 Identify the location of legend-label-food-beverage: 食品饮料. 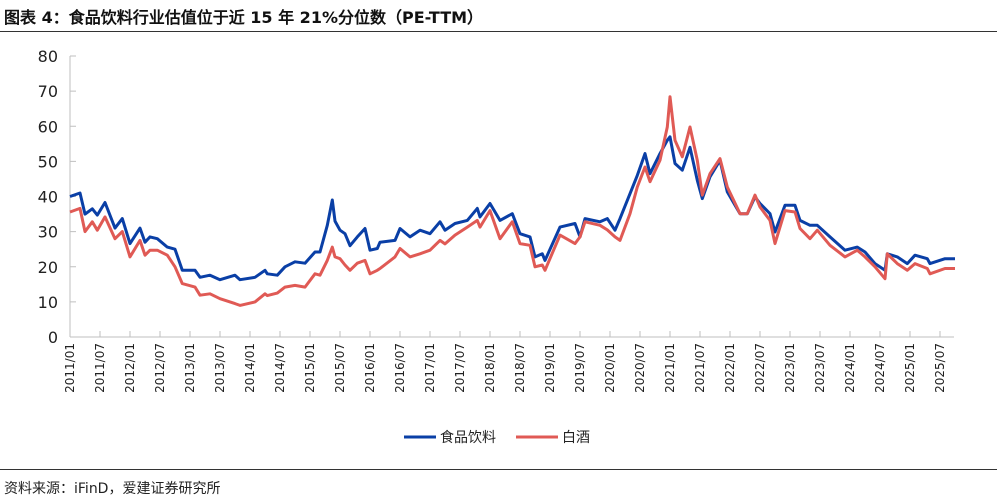
(468, 437).